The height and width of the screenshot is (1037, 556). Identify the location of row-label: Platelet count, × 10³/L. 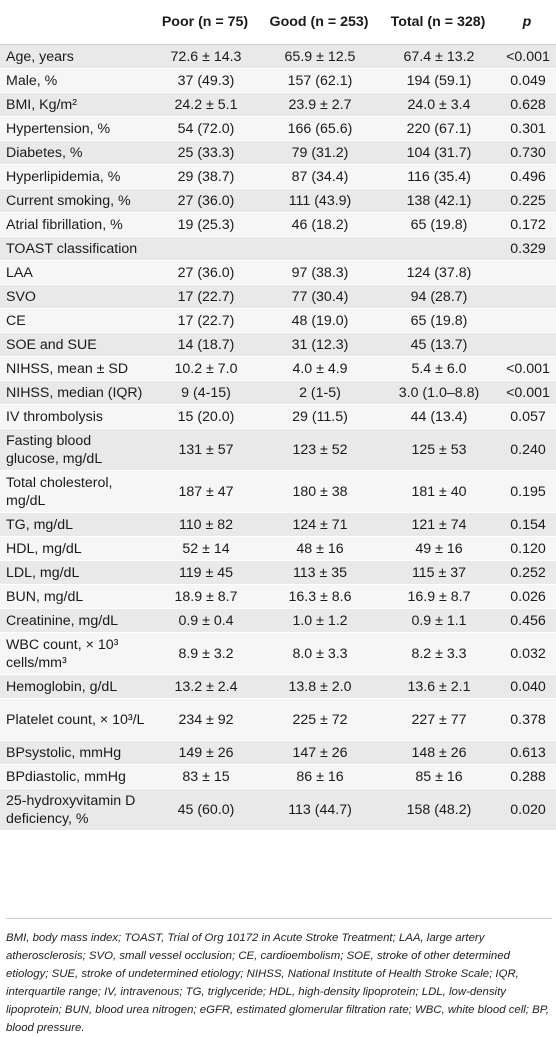
(75, 719).